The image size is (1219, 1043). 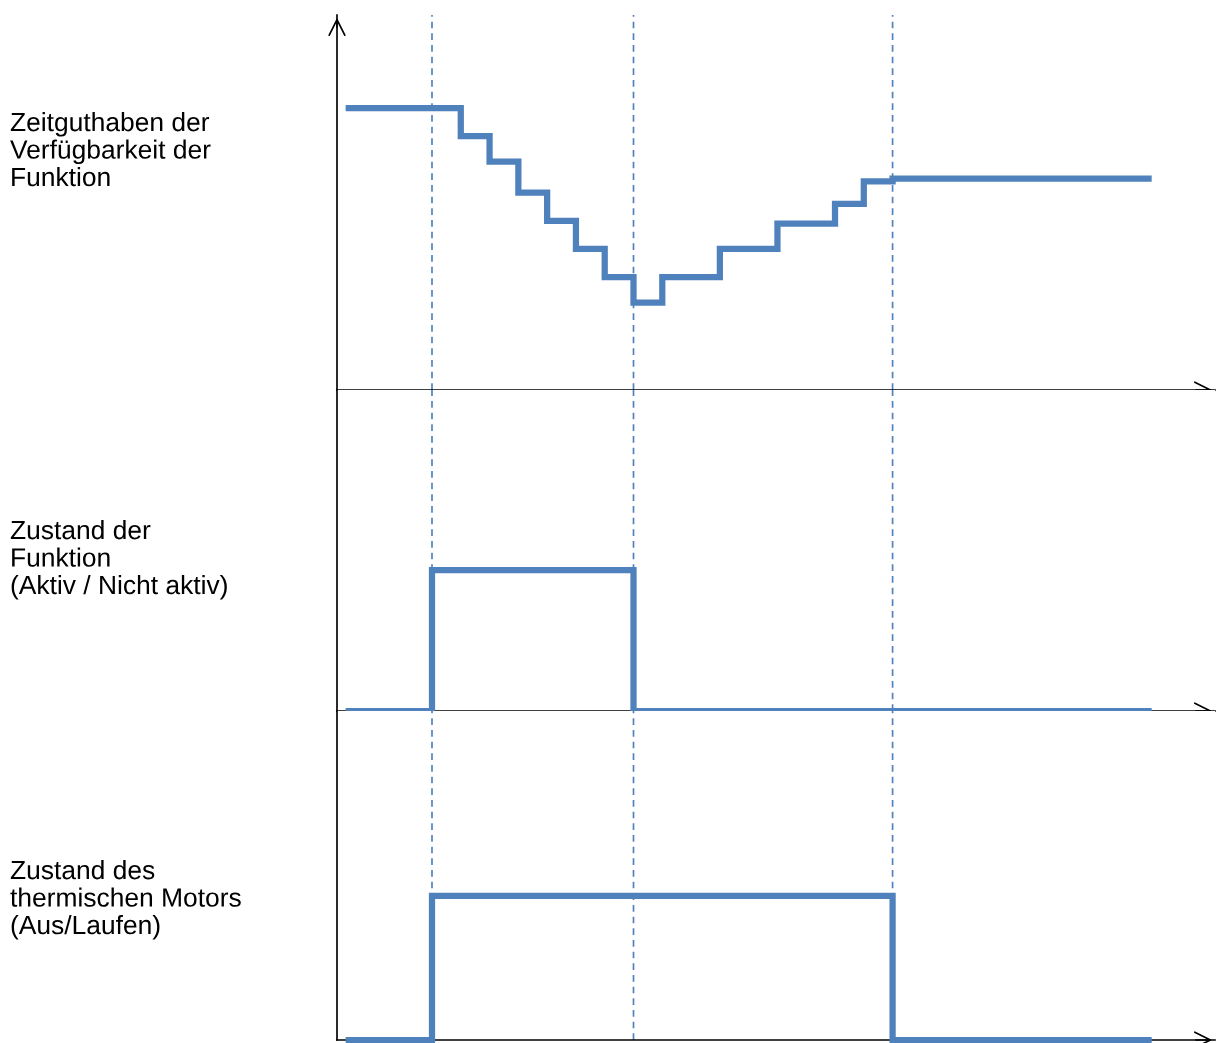 I want to click on y-axis-title: Zeitguthaben der Verfügbarkeit der Funktion, so click(x=110, y=149).